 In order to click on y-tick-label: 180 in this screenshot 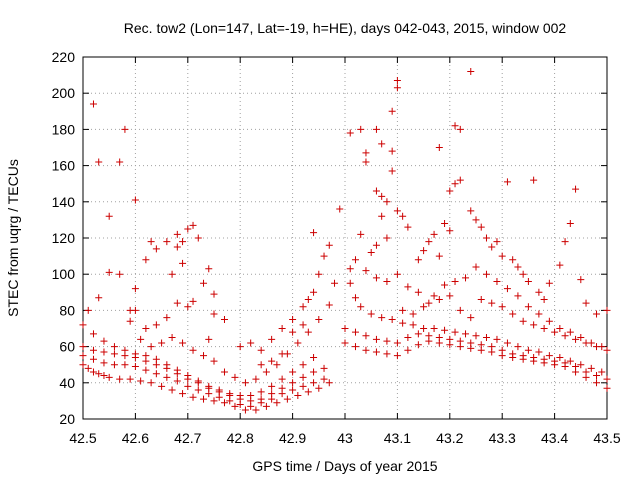, I will do `click(64, 129)`.